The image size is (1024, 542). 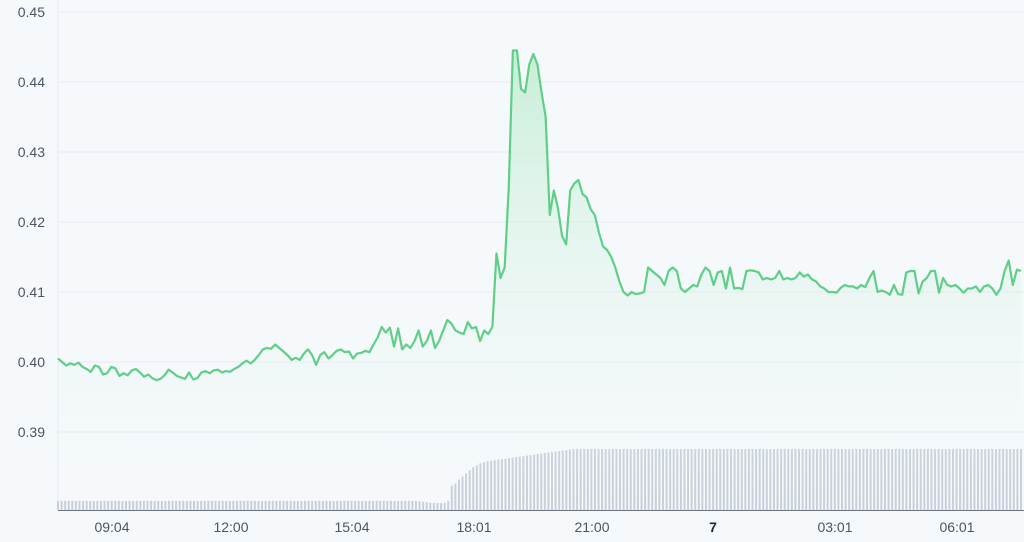 What do you see at coordinates (111, 527) in the screenshot?
I see `x-tick-label: 09:04` at bounding box center [111, 527].